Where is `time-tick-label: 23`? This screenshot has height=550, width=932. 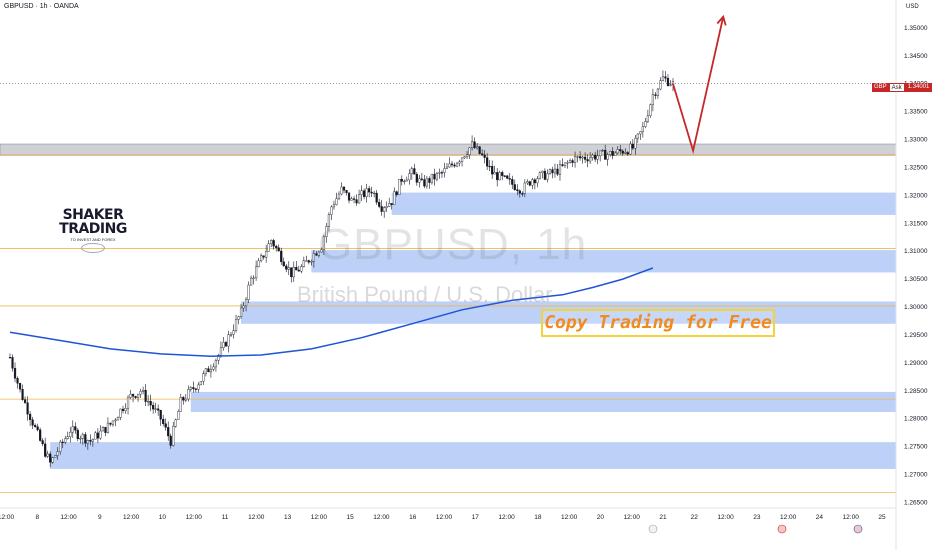 time-tick-label: 23 is located at coordinates (757, 517).